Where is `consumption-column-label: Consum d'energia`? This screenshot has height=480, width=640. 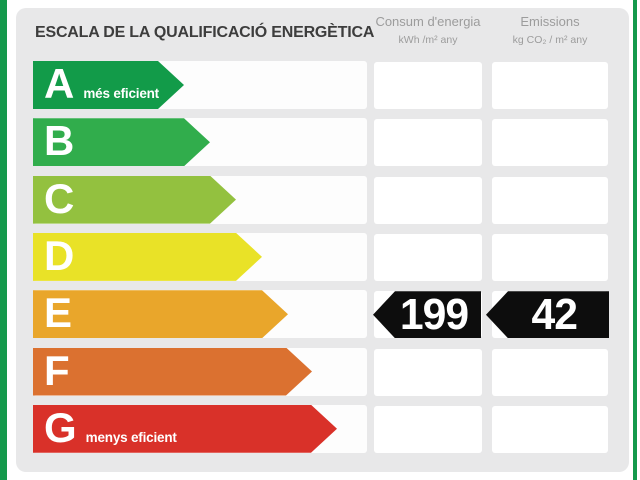
consumption-column-label: Consum d'energia is located at coordinates (428, 21).